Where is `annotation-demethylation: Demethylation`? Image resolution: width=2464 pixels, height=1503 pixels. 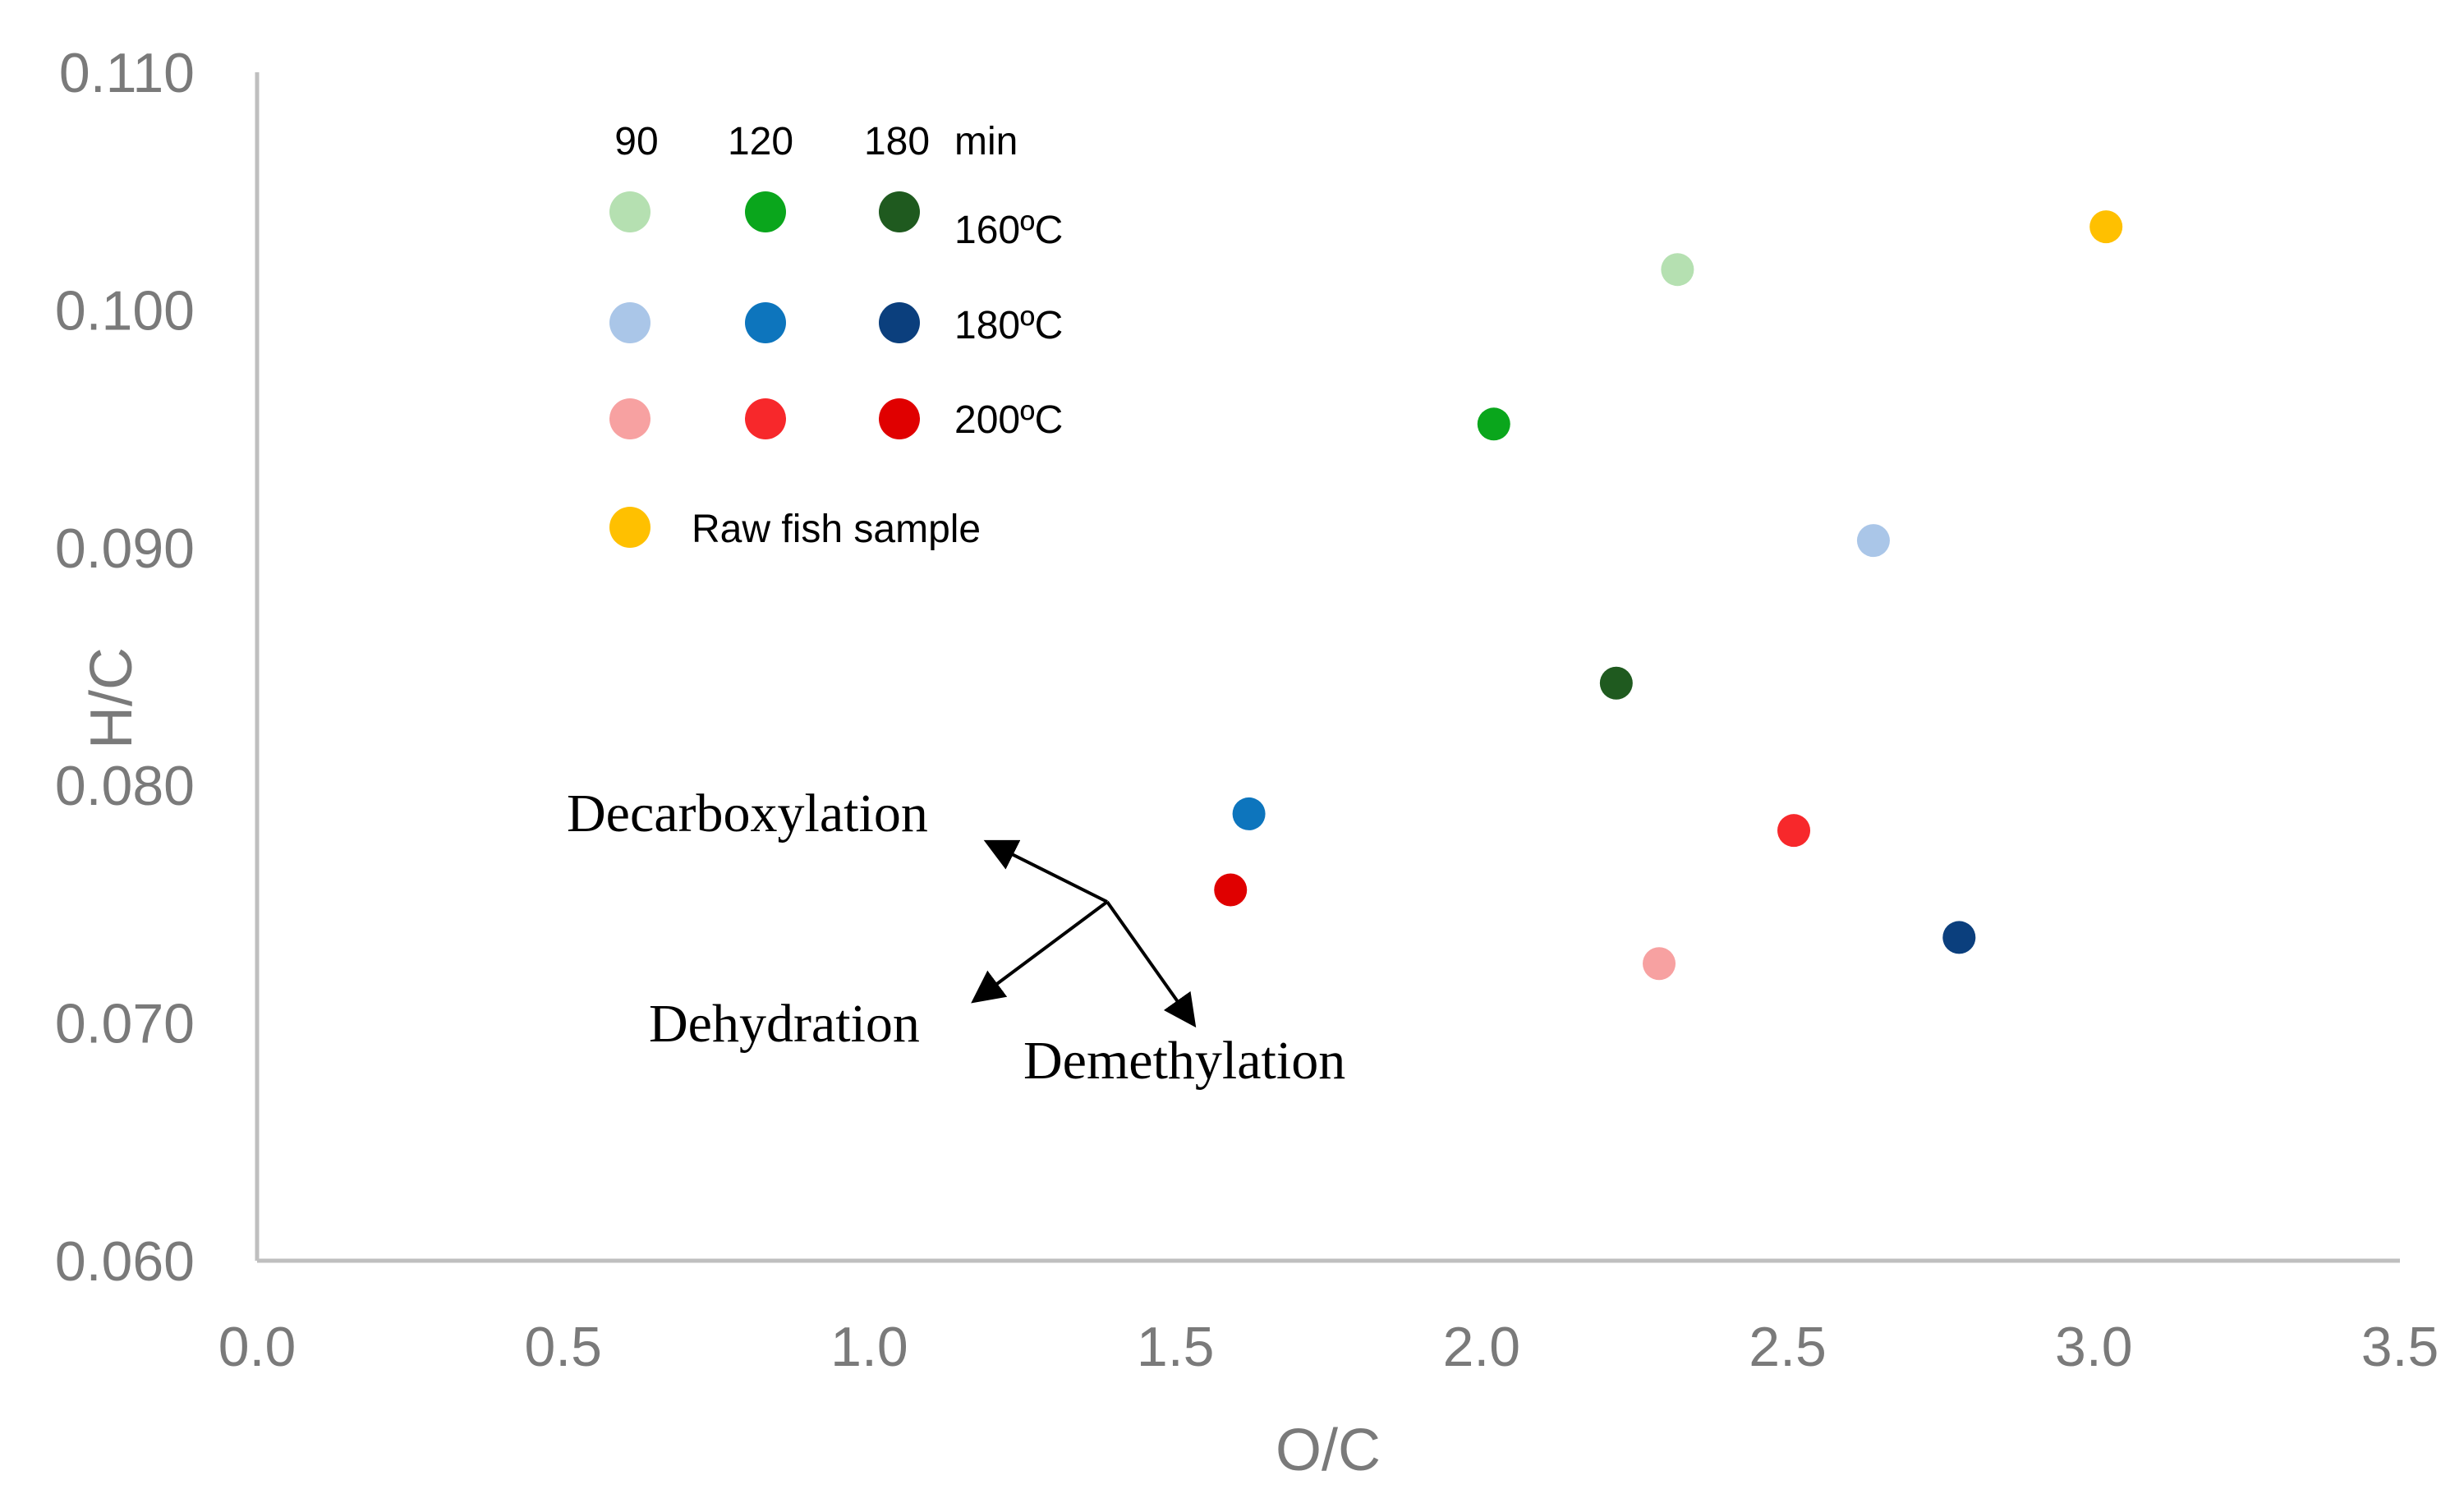
annotation-demethylation: Demethylation is located at coordinates (1184, 1061).